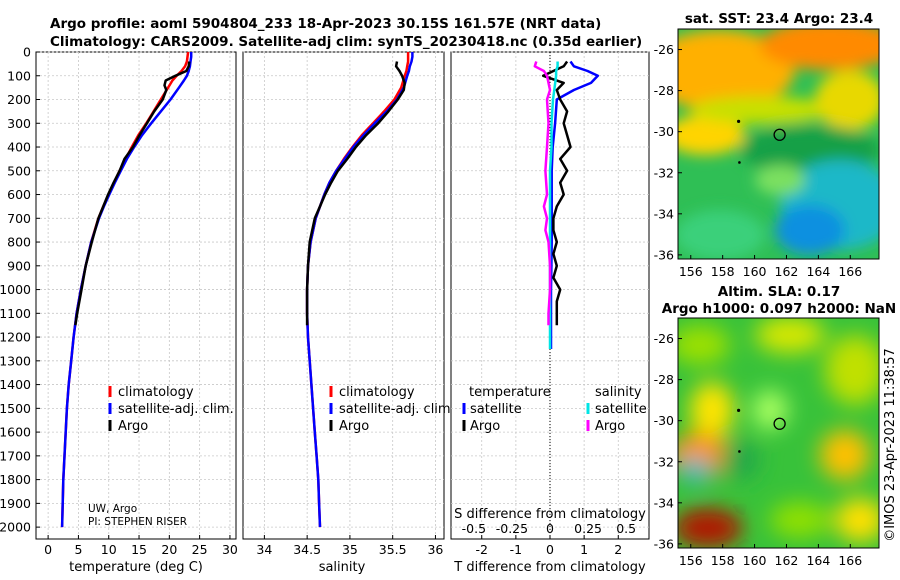  What do you see at coordinates (15, 503) in the screenshot?
I see `depth-tick-label: 1900` at bounding box center [15, 503].